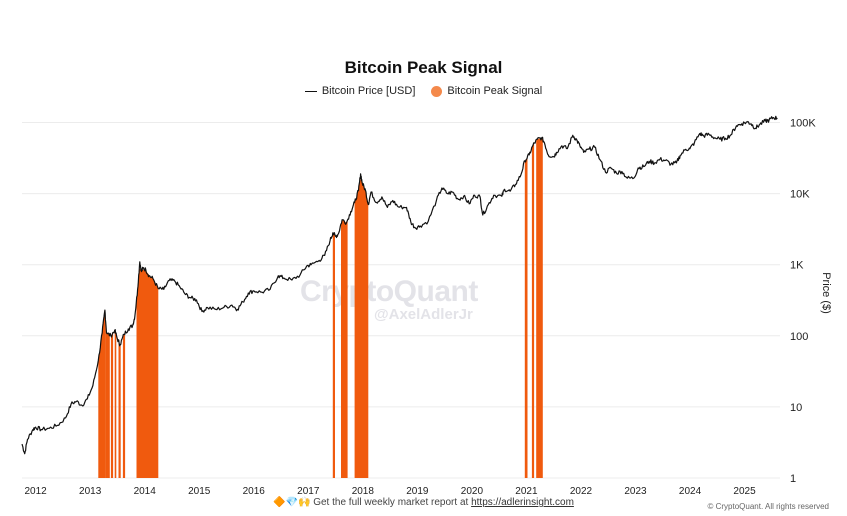 Image resolution: width=847 pixels, height=516 pixels. Describe the element at coordinates (800, 195) in the screenshot. I see `y-tick-label: 10K` at that location.